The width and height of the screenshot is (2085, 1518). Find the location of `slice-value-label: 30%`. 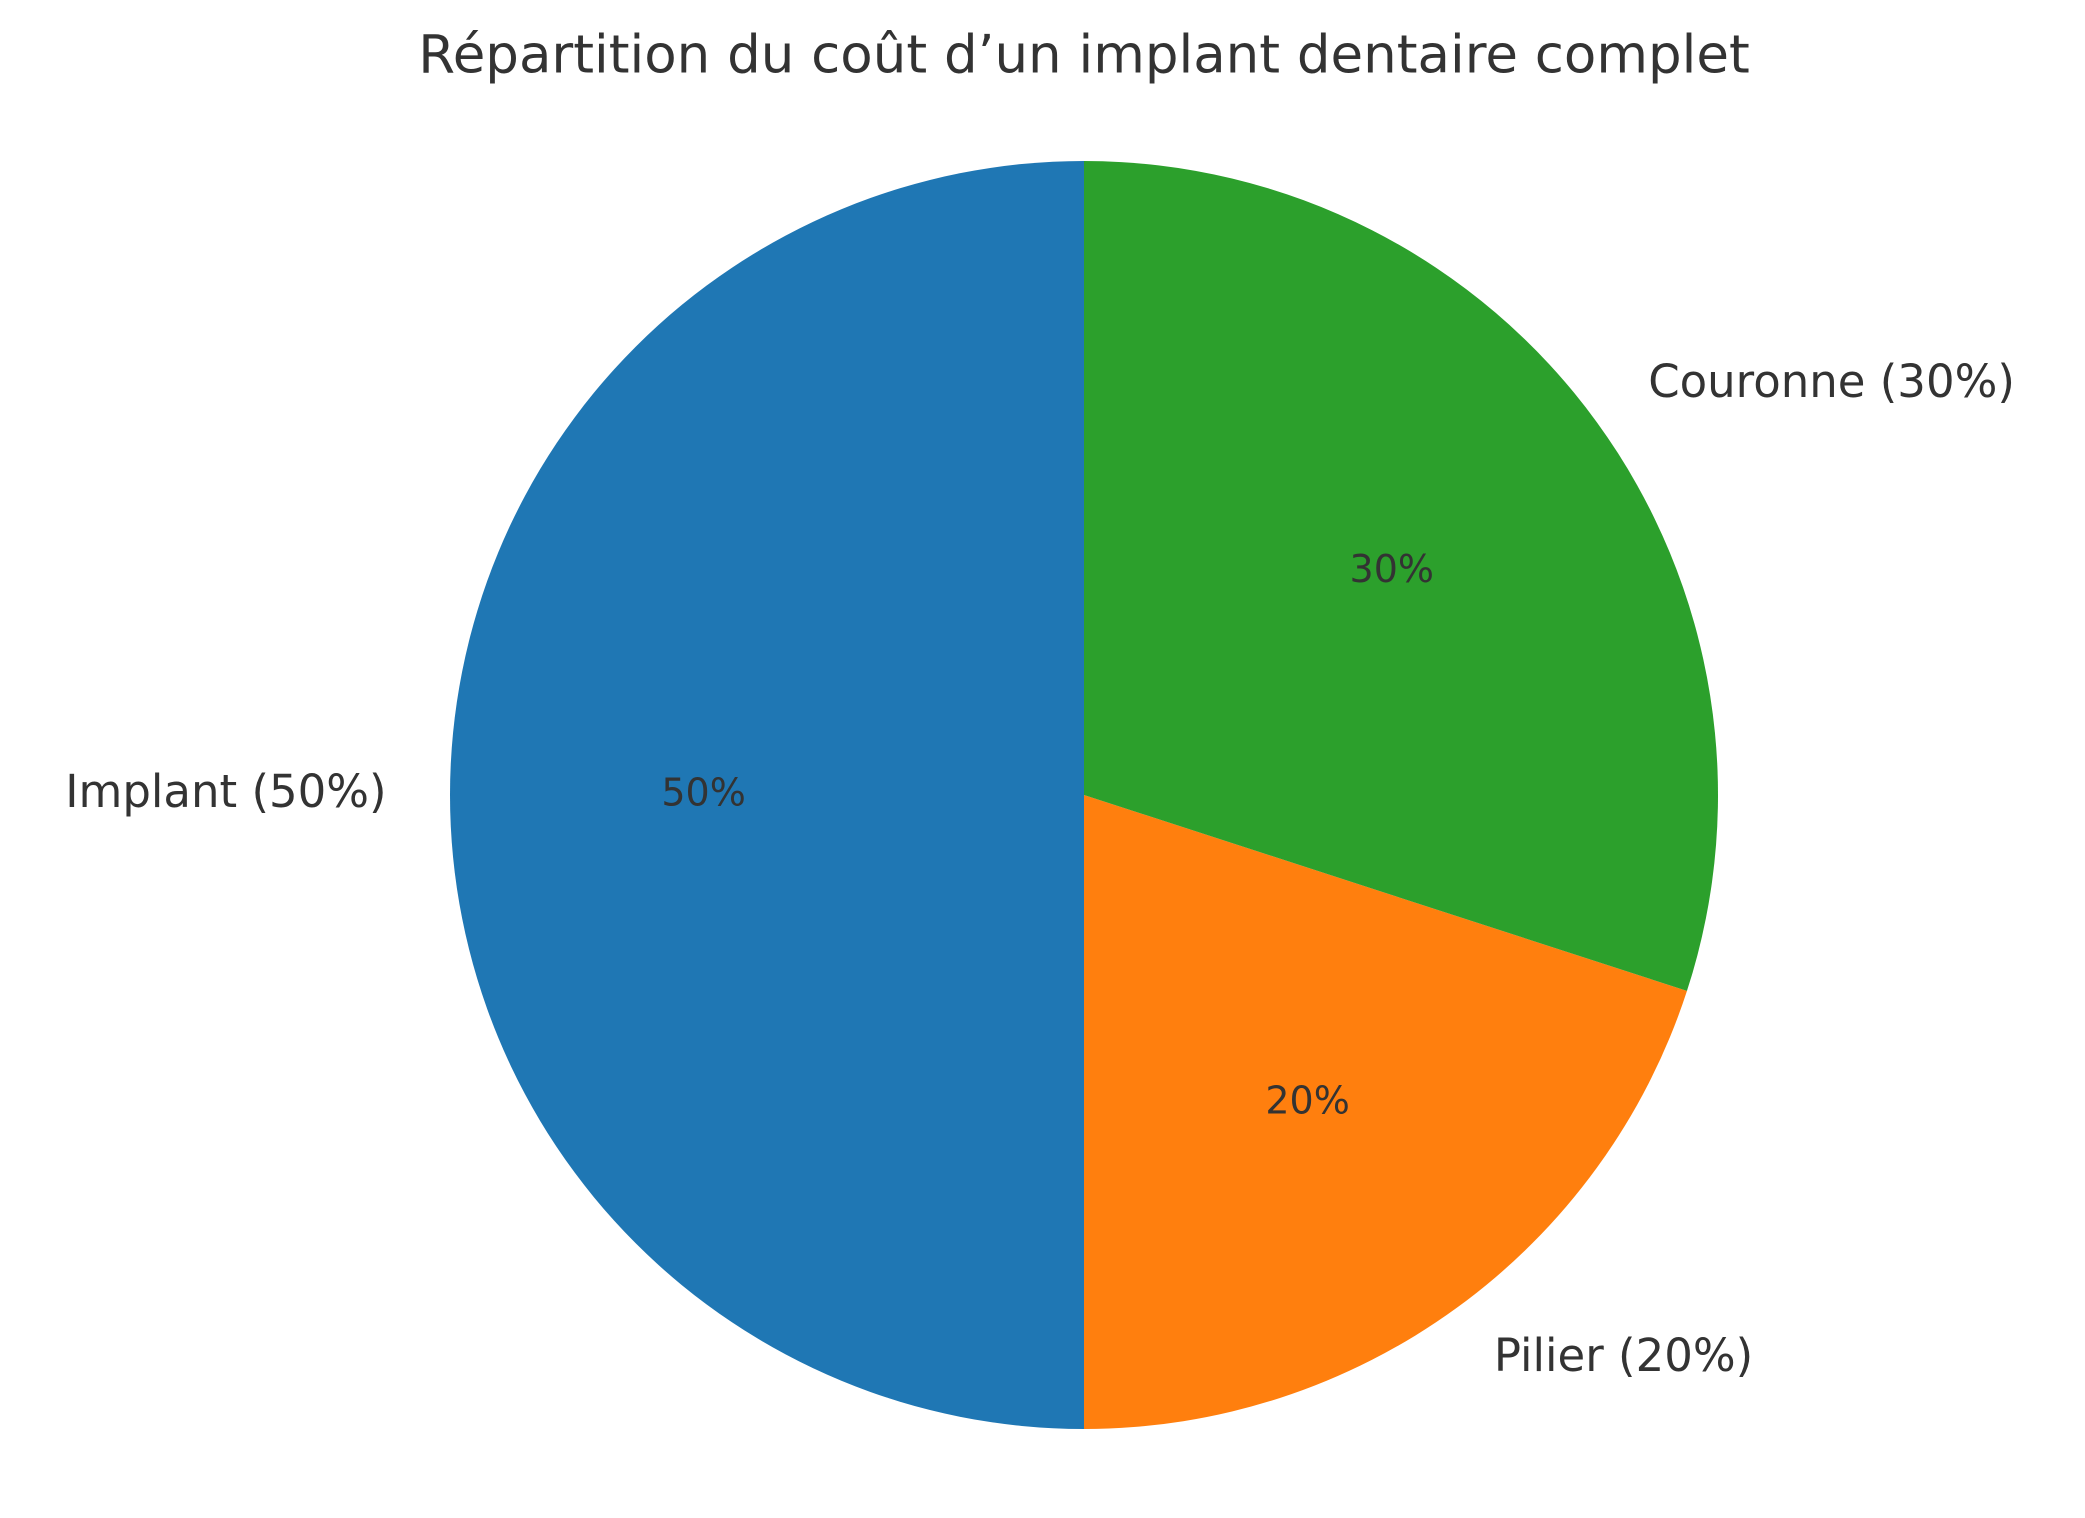

slice-value-label: 30% is located at coordinates (1392, 569).